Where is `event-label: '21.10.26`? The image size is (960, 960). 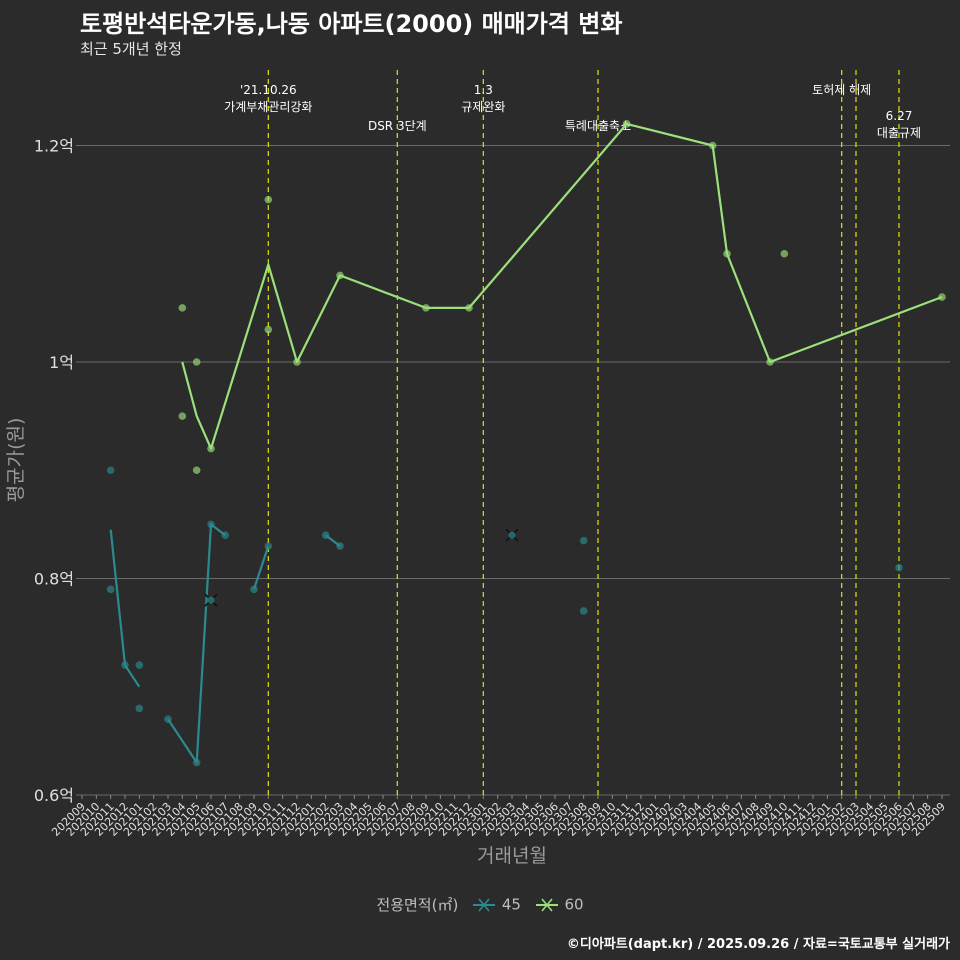 event-label: '21.10.26 is located at coordinates (268, 90).